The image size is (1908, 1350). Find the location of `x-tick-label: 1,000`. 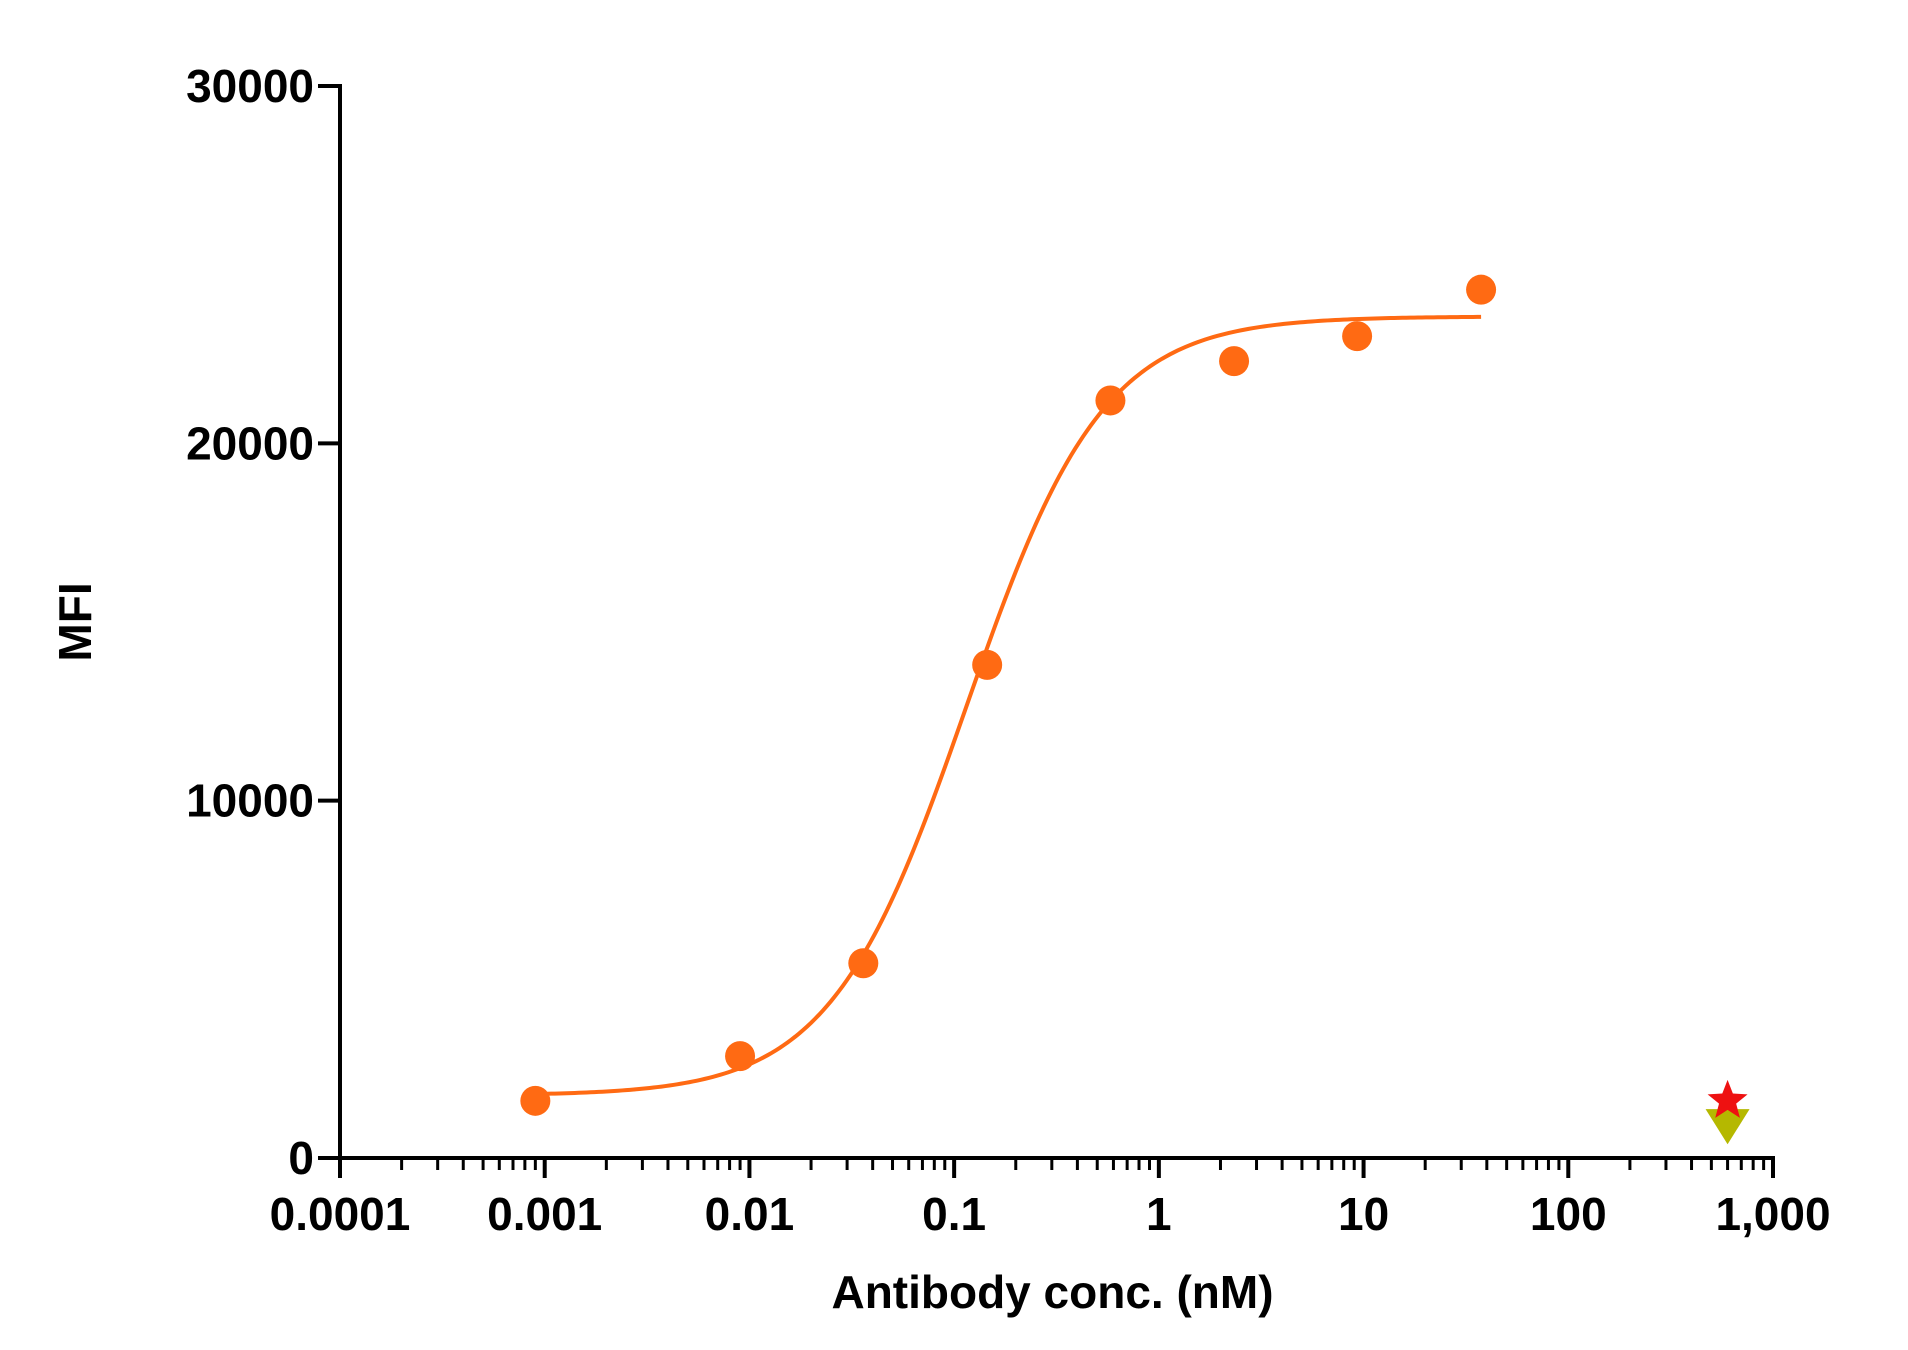

x-tick-label: 1,000 is located at coordinates (1772, 1214).